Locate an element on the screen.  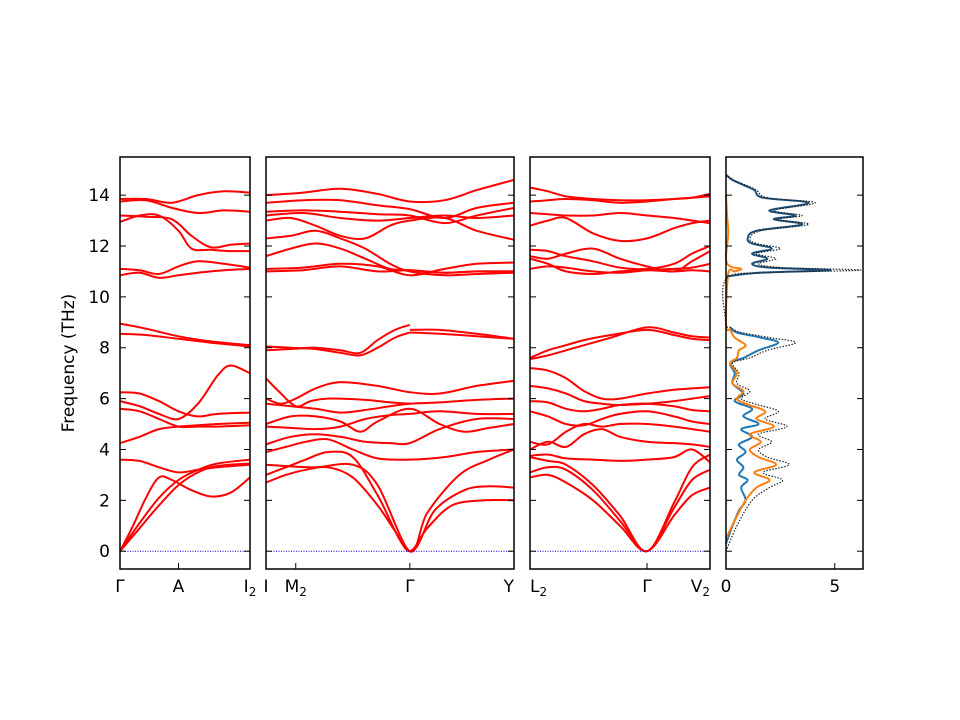
x-tick-label: A is located at coordinates (179, 587).